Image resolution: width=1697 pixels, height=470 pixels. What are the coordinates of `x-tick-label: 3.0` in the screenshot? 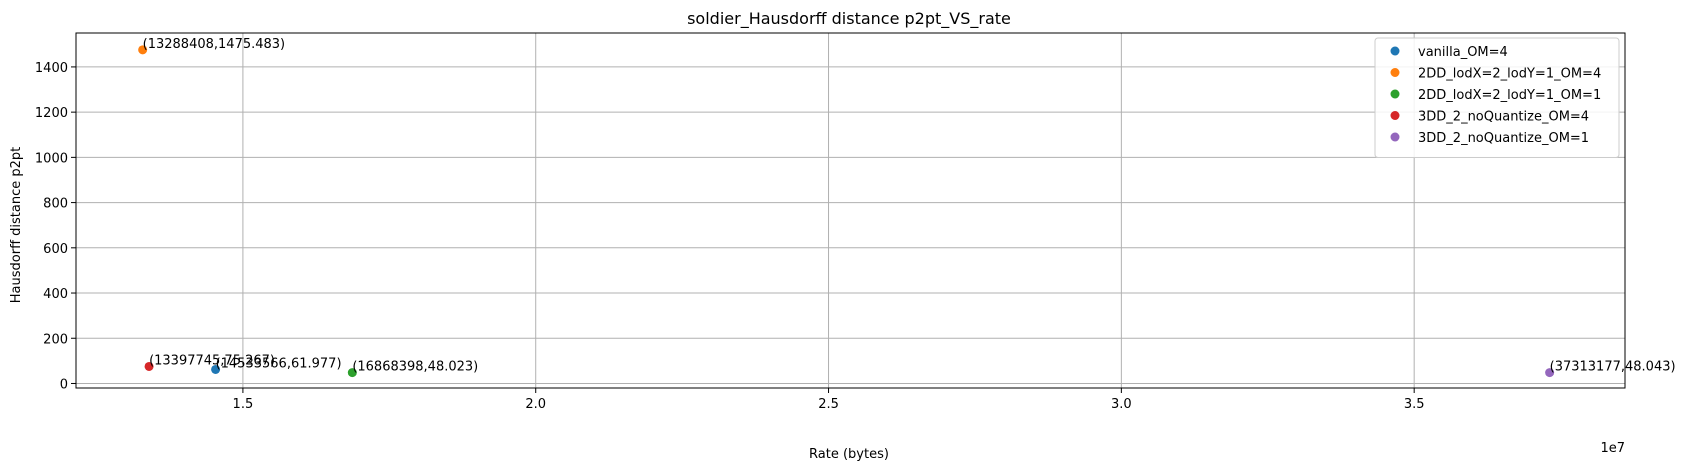 It's located at (1121, 404).